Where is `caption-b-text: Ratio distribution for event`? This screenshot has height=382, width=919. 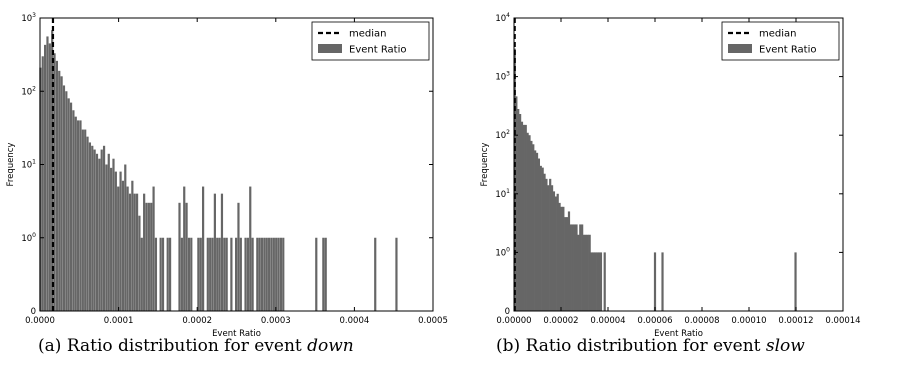
caption-b-text: Ratio distribution for event is located at coordinates (643, 346).